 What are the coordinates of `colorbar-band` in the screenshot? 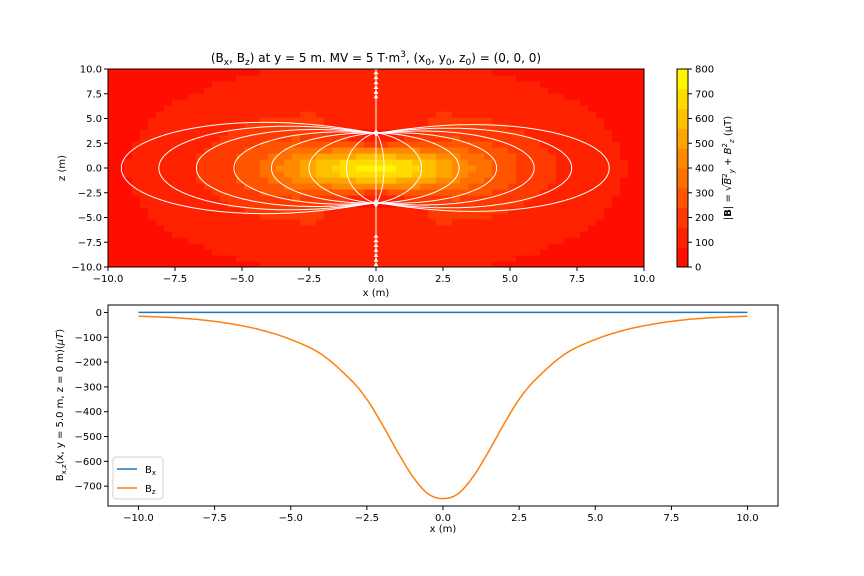 It's located at (682, 178).